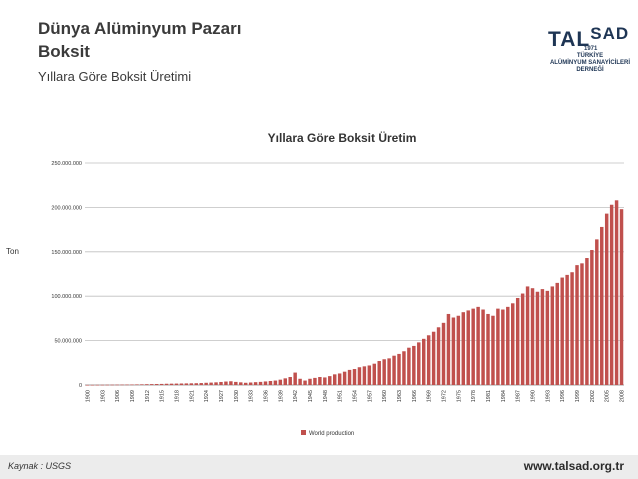 The image size is (638, 479). I want to click on chart-title: Yıllara Göre Boksit Üretim, so click(342, 137).